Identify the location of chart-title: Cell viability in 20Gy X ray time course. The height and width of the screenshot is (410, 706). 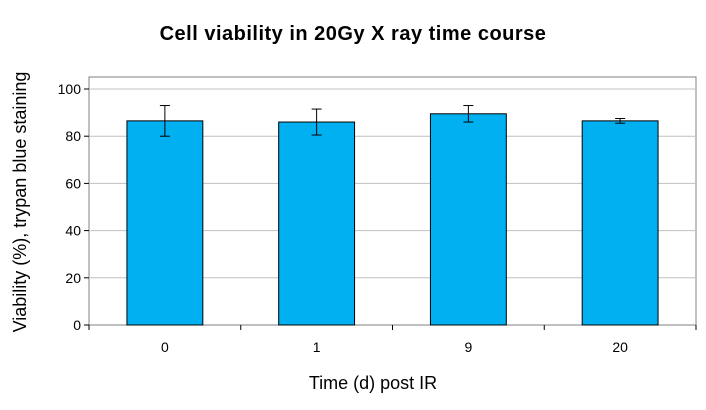
(353, 34).